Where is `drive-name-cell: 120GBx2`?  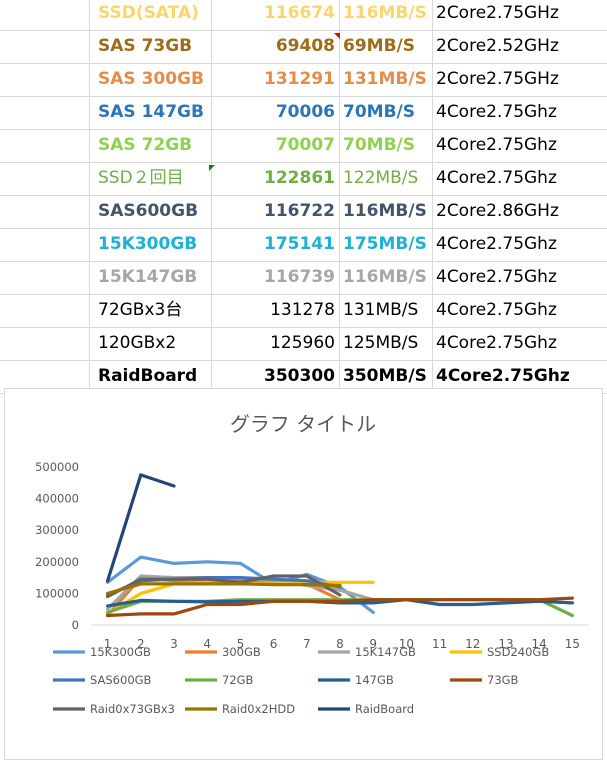 drive-name-cell: 120GBx2 is located at coordinates (151, 344).